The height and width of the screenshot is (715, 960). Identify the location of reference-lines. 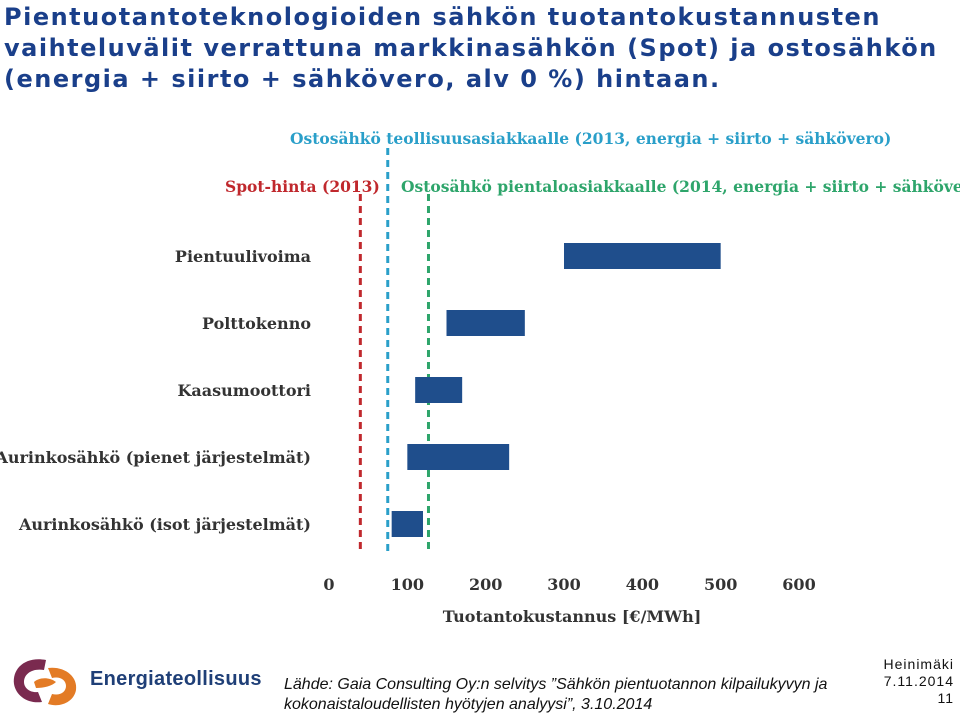
(394, 350).